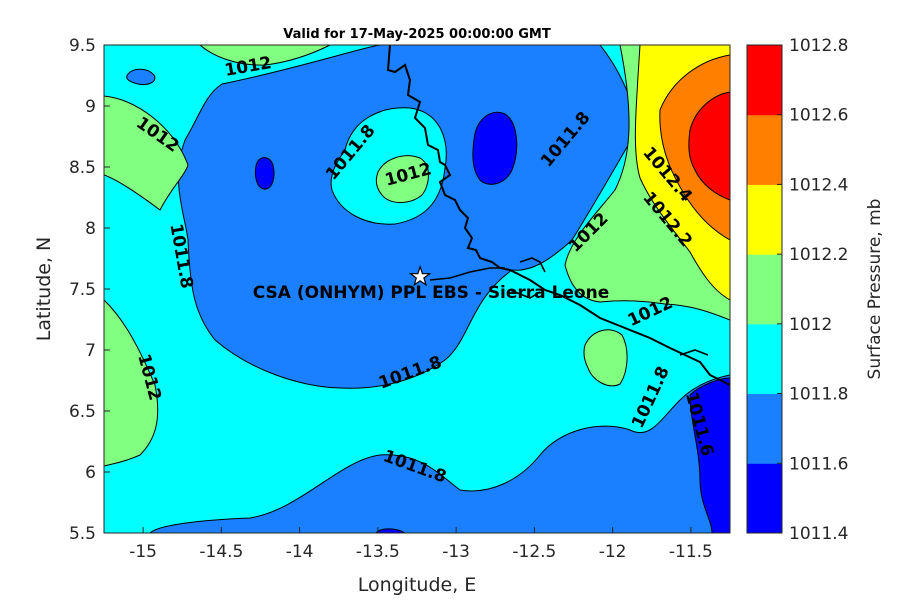 This screenshot has width=900, height=600. What do you see at coordinates (82, 412) in the screenshot?
I see `y-tick-label: 6.5` at bounding box center [82, 412].